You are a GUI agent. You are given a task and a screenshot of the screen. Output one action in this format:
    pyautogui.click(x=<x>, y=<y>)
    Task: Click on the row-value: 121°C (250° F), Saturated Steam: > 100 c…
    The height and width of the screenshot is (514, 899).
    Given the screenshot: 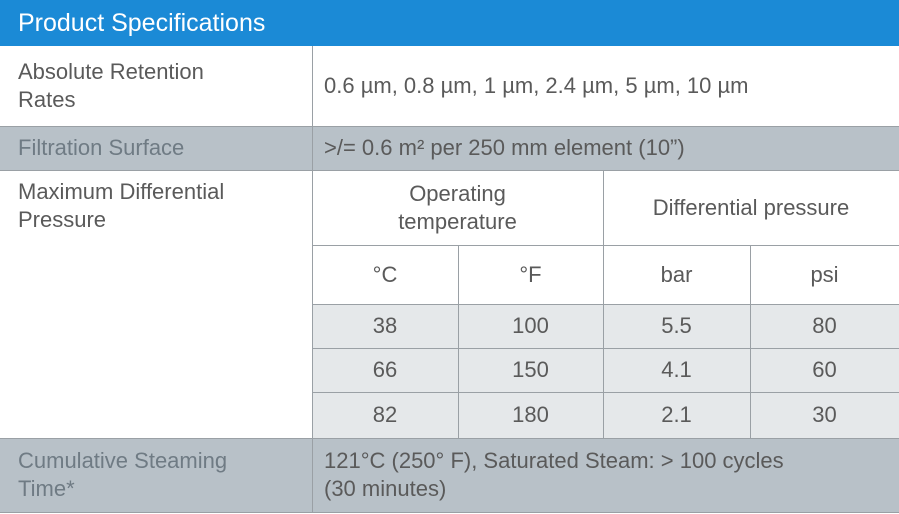 What is the action you would take?
    pyautogui.click(x=605, y=475)
    